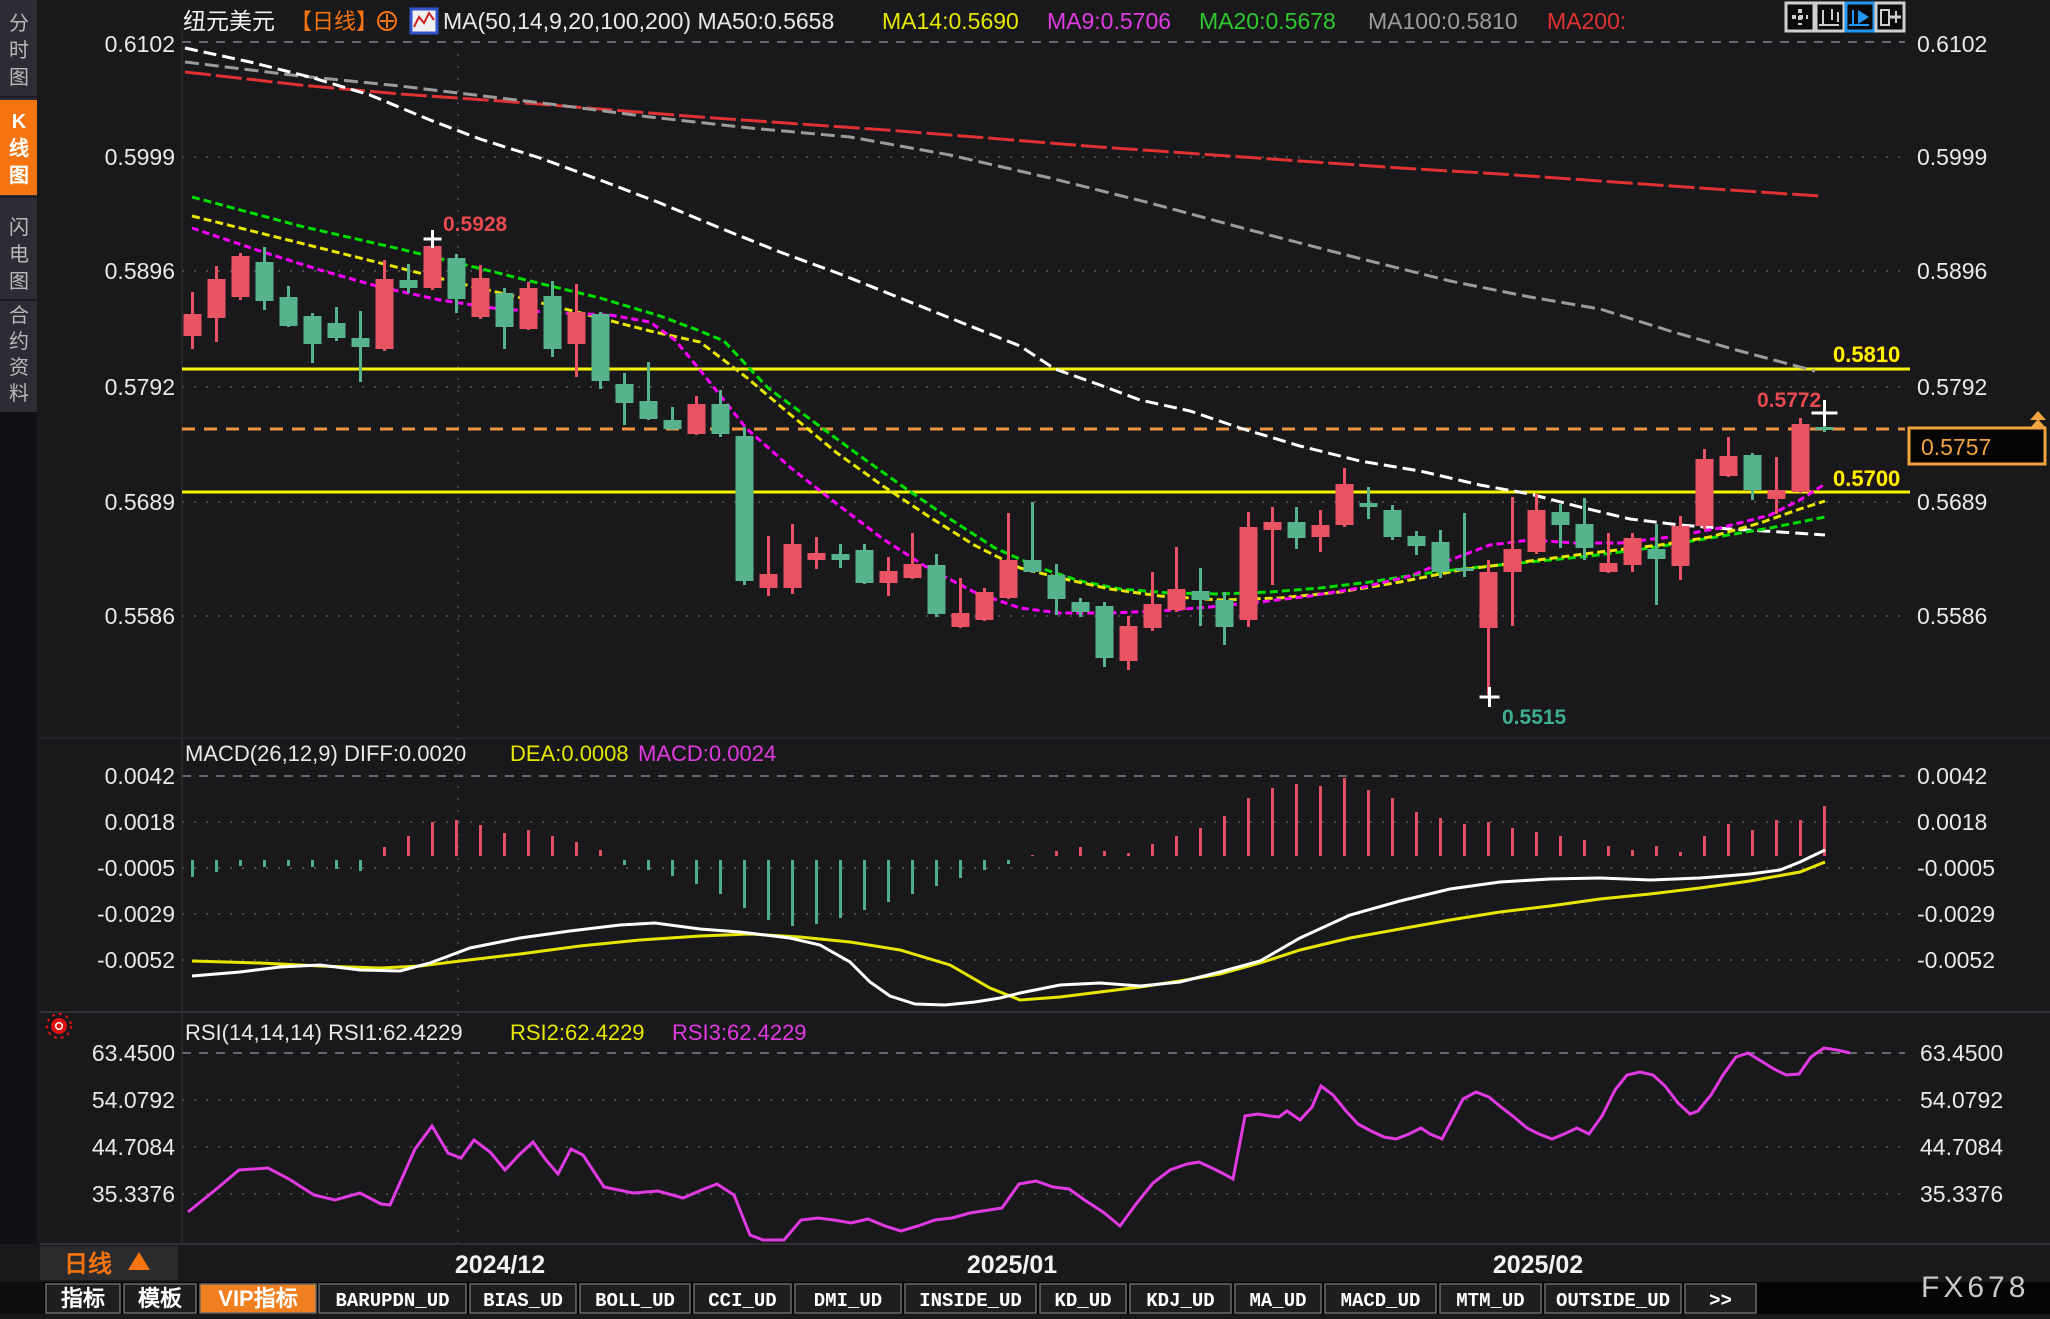 The image size is (2050, 1319). What do you see at coordinates (1012, 1265) in the screenshot?
I see `svg-text: 2025/01` at bounding box center [1012, 1265].